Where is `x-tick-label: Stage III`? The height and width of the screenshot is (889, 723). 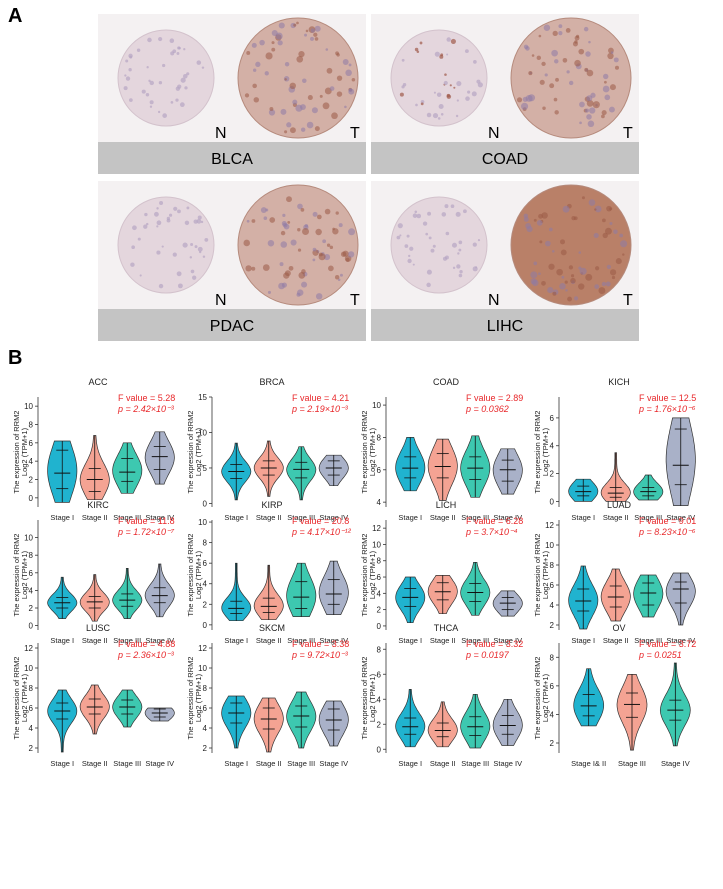 x-tick-label: Stage III is located at coordinates (127, 640).